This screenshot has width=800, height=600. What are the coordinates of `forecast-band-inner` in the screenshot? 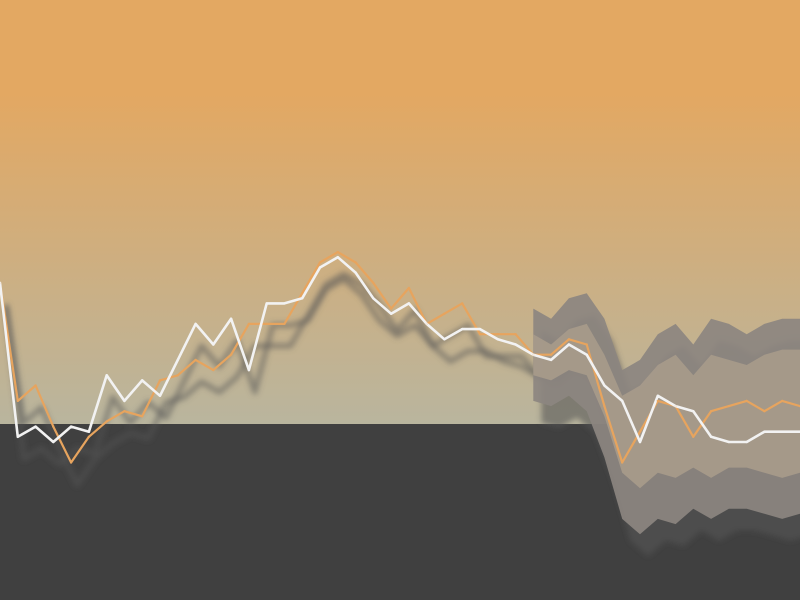 It's located at (666, 406).